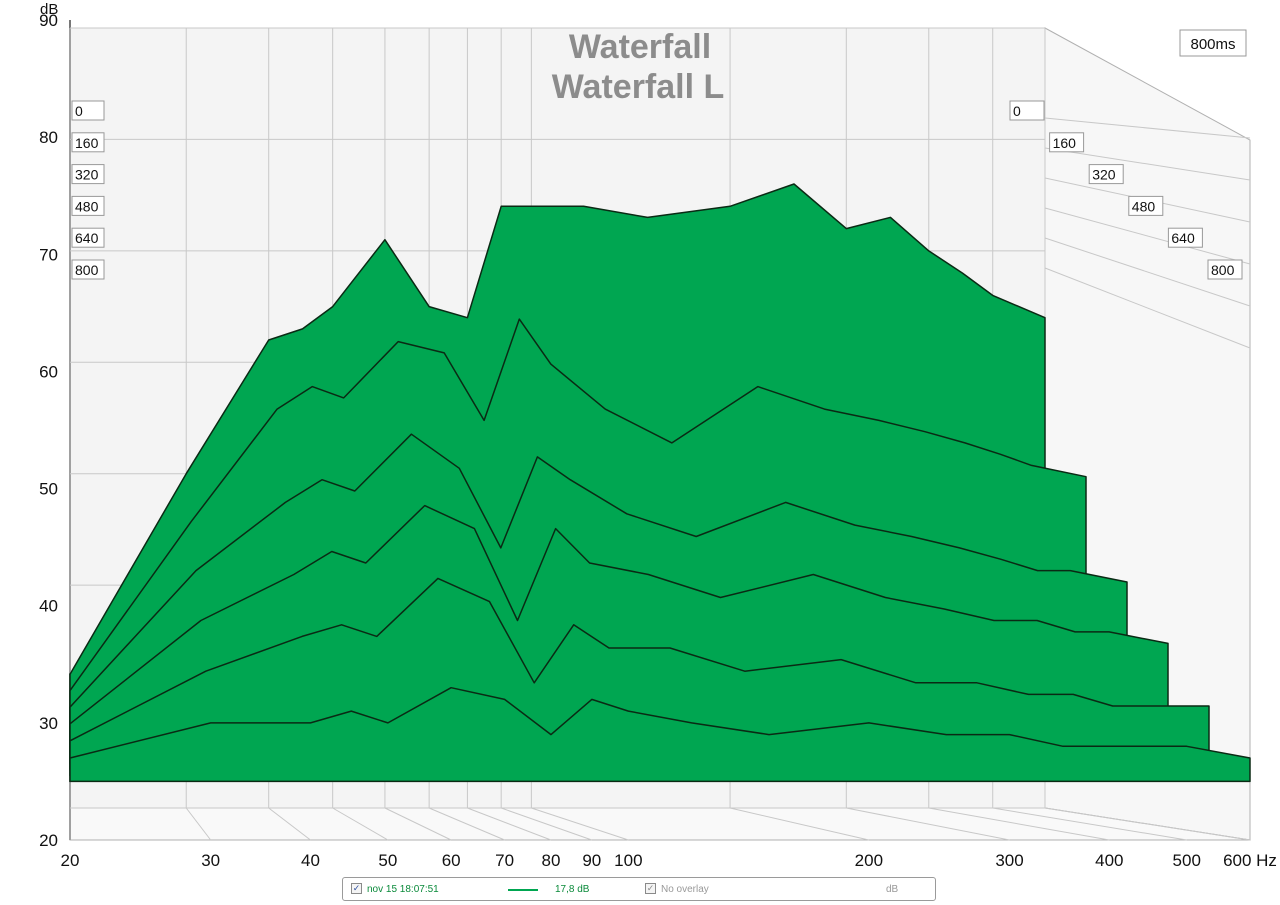 Image resolution: width=1280 pixels, height=905 pixels. Describe the element at coordinates (49, 9) in the screenshot. I see `y-axis-unit-label: dB` at that location.